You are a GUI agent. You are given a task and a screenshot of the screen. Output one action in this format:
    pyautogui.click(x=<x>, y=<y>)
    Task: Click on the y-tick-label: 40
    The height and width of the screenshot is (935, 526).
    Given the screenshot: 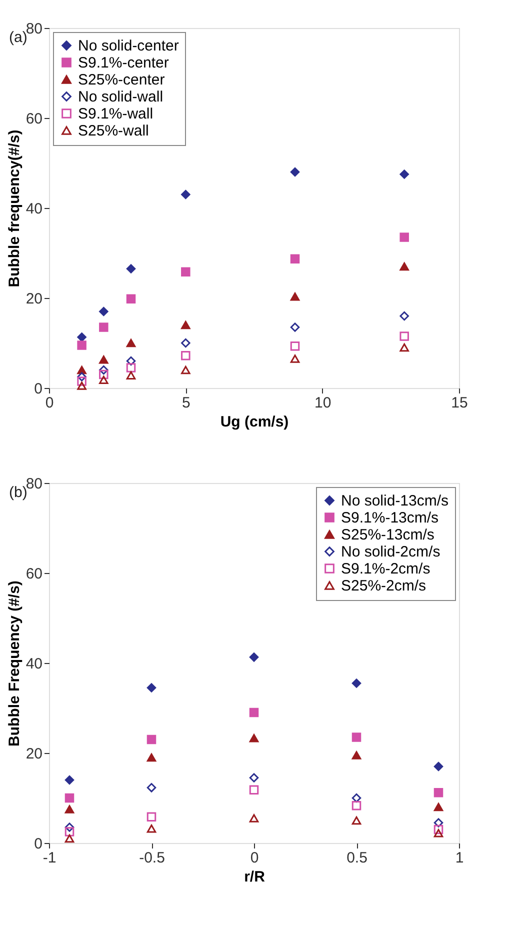 What is the action you would take?
    pyautogui.click(x=34, y=209)
    